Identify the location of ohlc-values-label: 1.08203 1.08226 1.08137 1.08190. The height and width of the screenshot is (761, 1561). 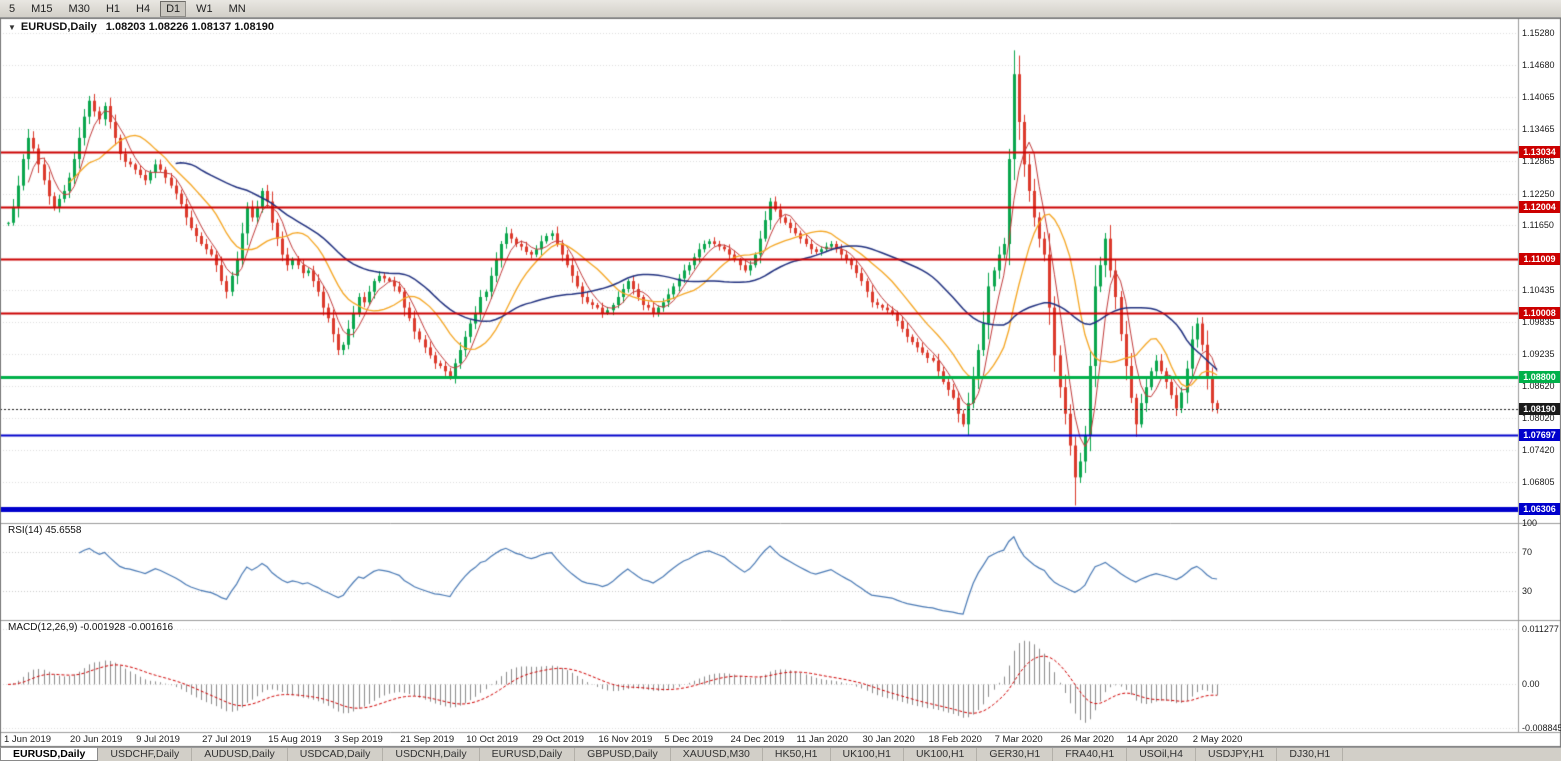
(189, 27).